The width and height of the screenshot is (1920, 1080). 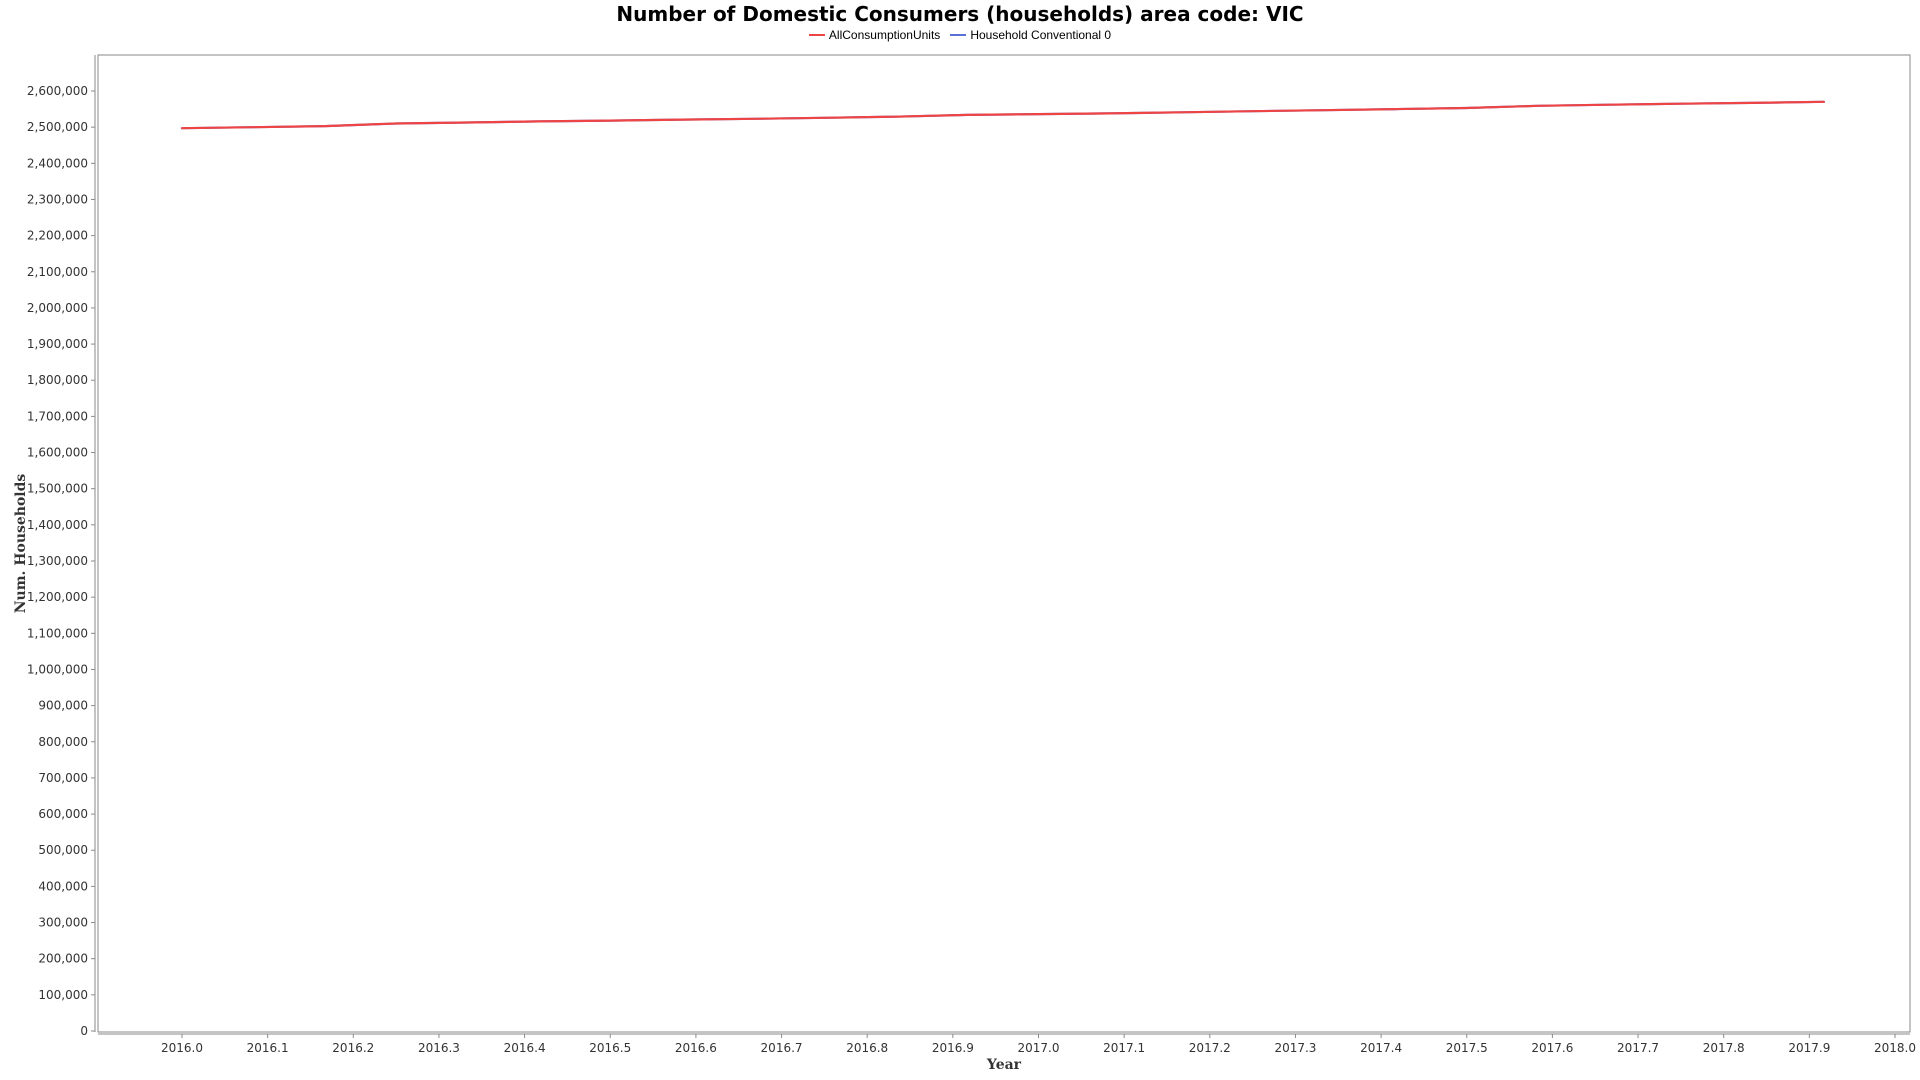 I want to click on legend-swatch-all-consumption-units, so click(x=816, y=35).